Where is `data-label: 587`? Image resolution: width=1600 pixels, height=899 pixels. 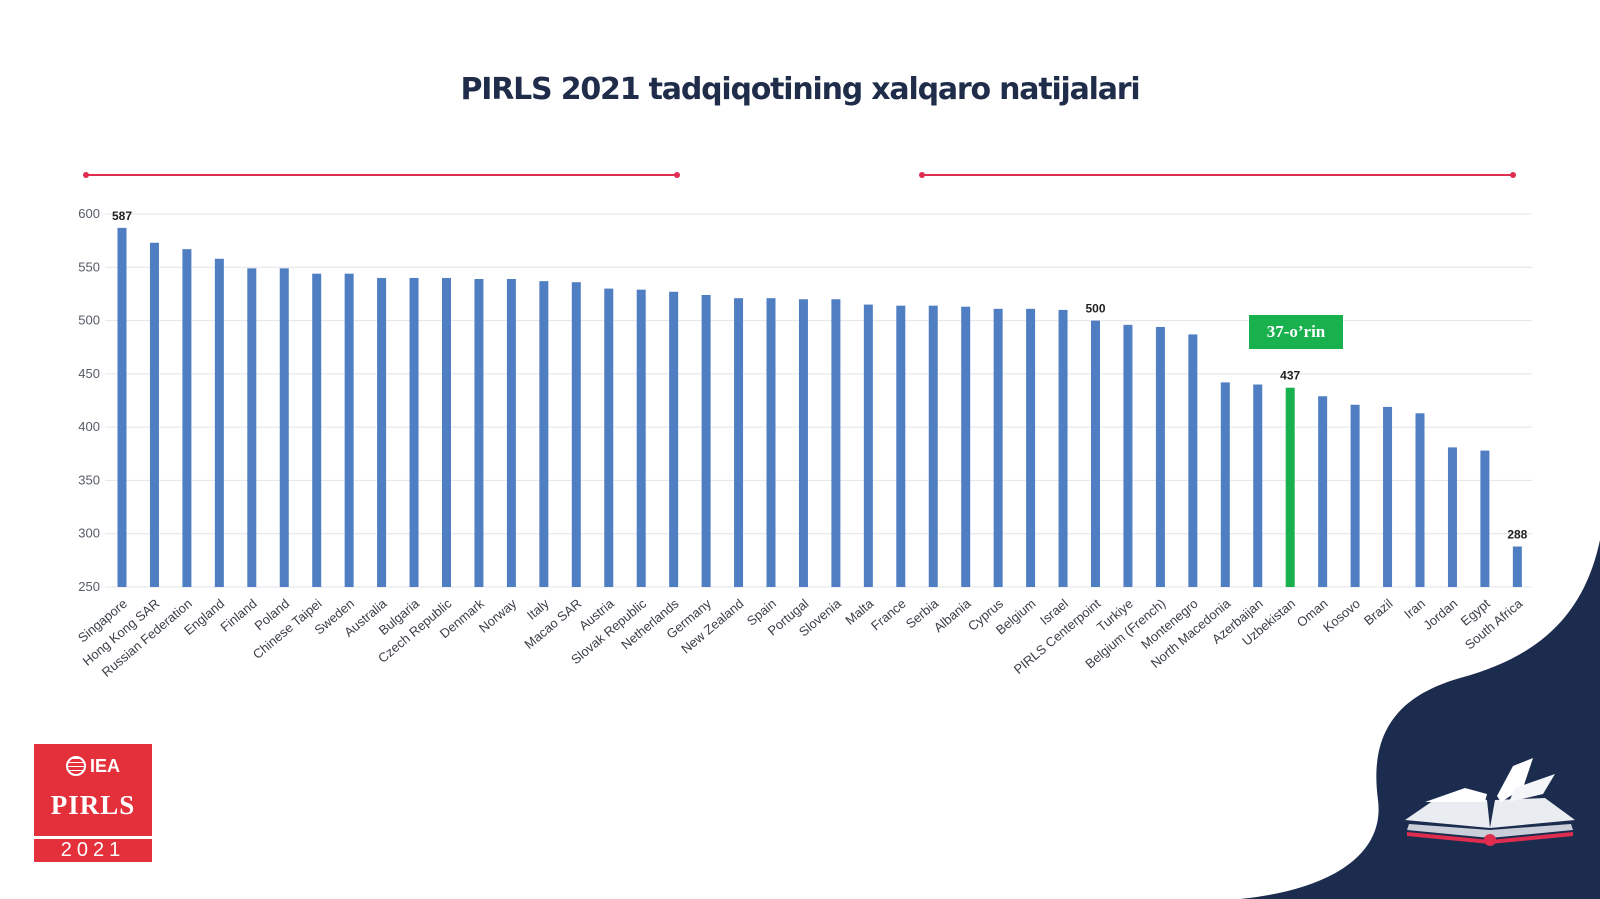 data-label: 587 is located at coordinates (122, 216).